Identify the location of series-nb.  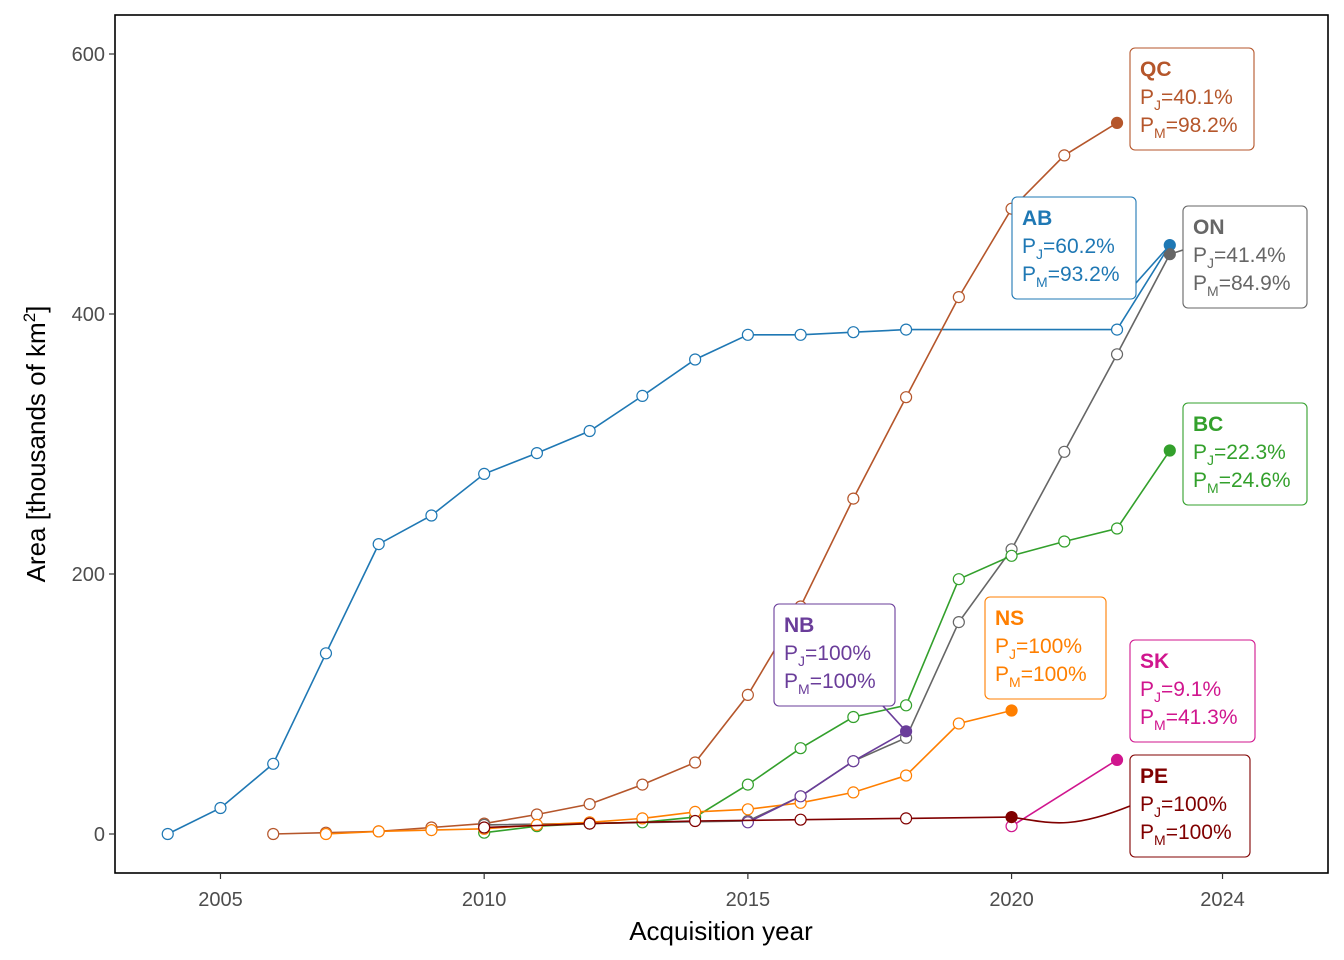
(827, 777).